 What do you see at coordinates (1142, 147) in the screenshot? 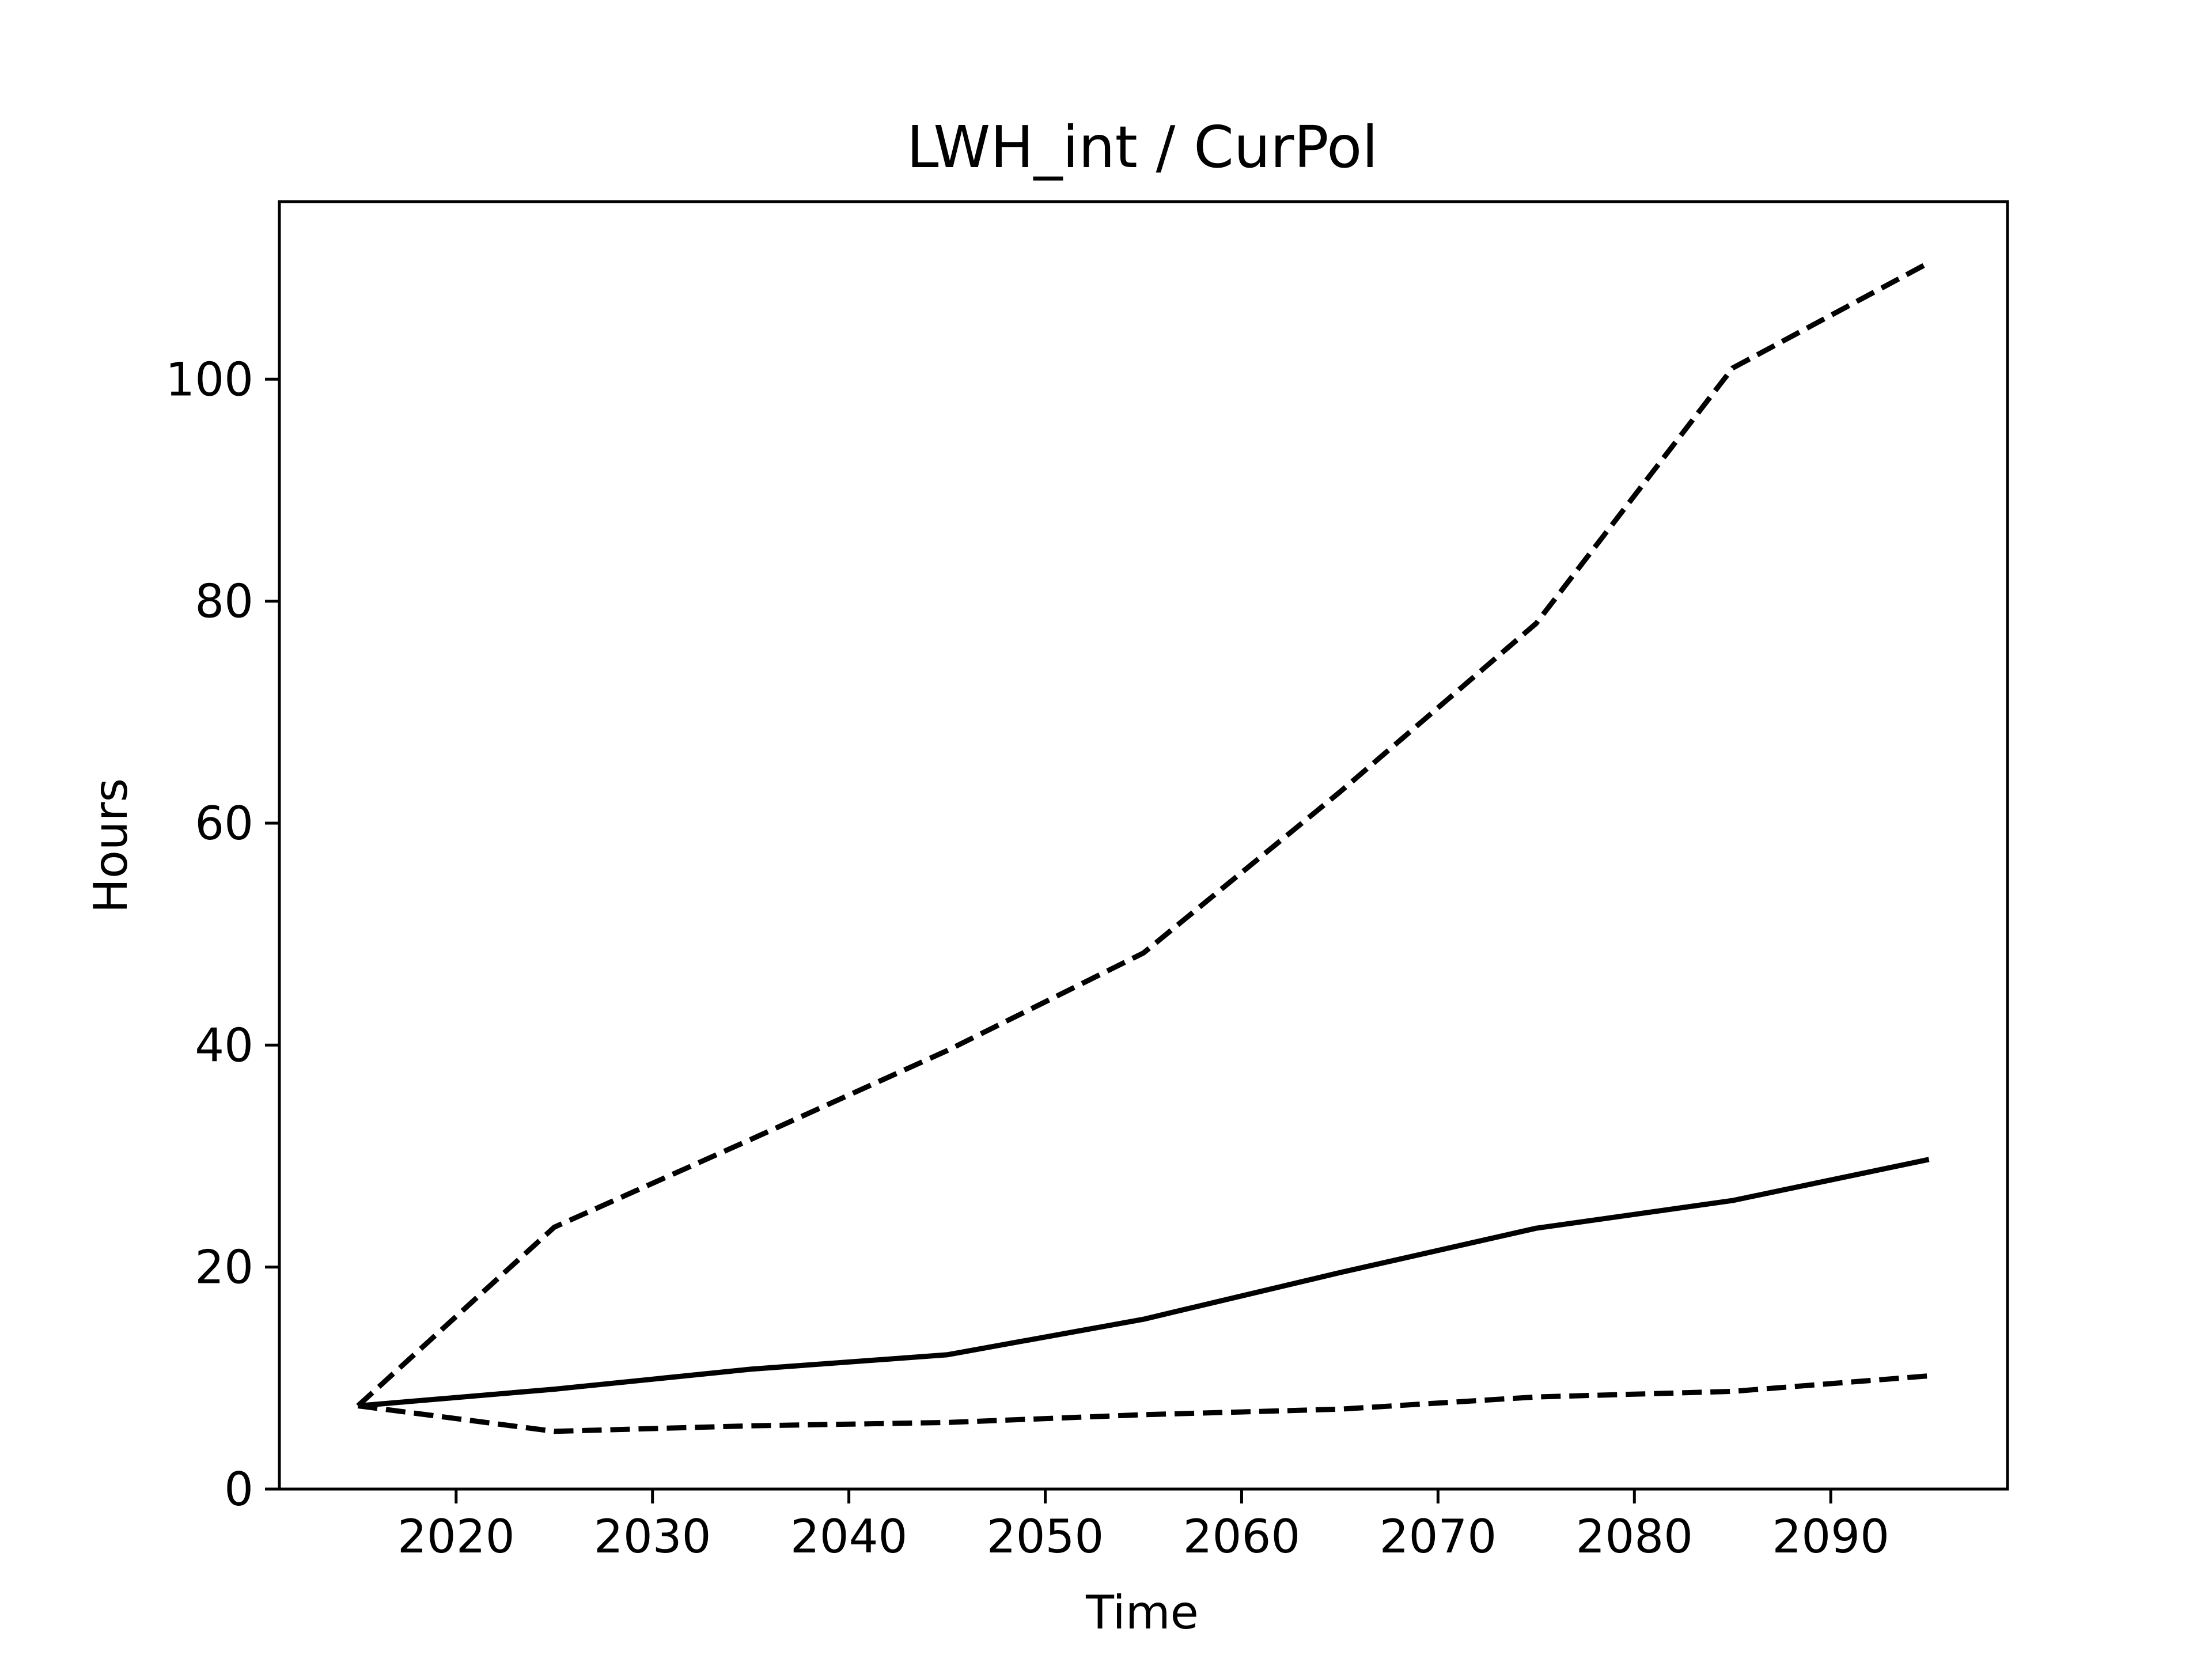
I see `chart-title: LWH_int / CurPol` at bounding box center [1142, 147].